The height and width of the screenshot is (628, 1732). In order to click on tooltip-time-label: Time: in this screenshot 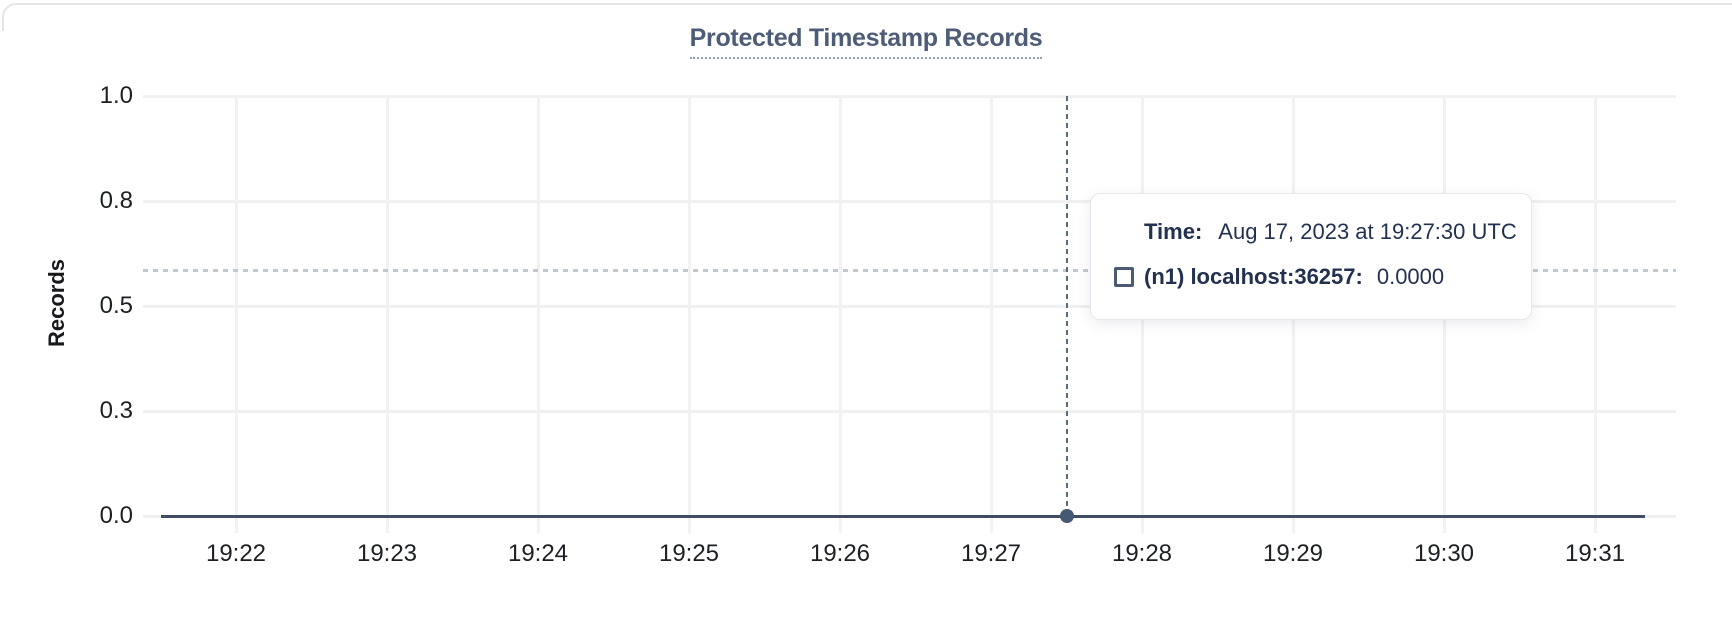, I will do `click(1173, 231)`.